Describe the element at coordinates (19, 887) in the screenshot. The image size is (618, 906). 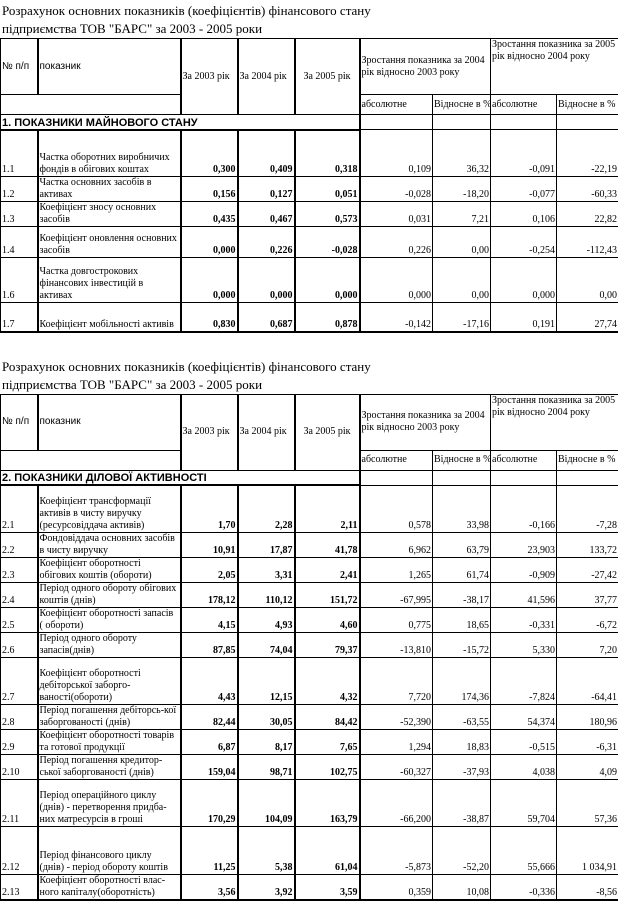
I see `row-num: 2.13` at that location.